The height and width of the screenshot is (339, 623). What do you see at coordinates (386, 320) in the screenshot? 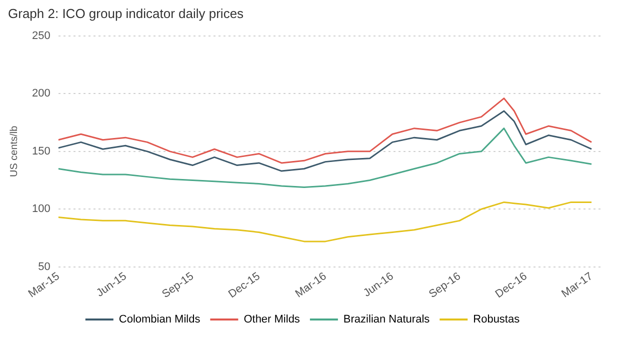
I see `legend-label: Brazilian Naturals` at bounding box center [386, 320].